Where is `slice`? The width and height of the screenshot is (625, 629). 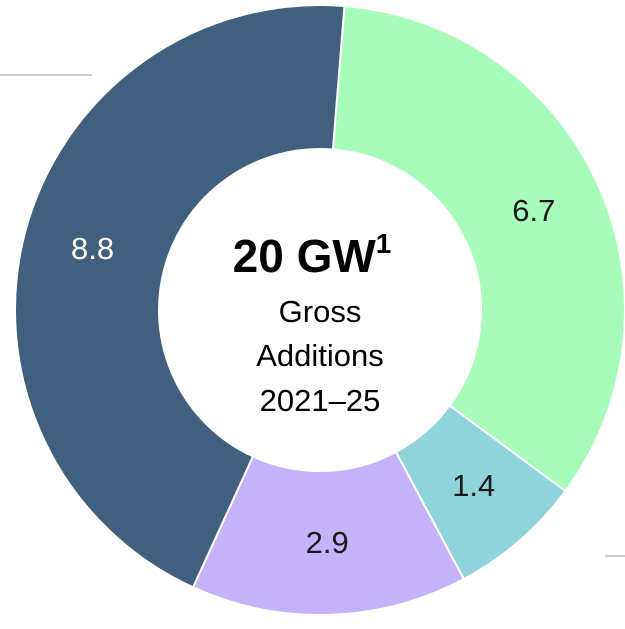
slice is located at coordinates (328, 533).